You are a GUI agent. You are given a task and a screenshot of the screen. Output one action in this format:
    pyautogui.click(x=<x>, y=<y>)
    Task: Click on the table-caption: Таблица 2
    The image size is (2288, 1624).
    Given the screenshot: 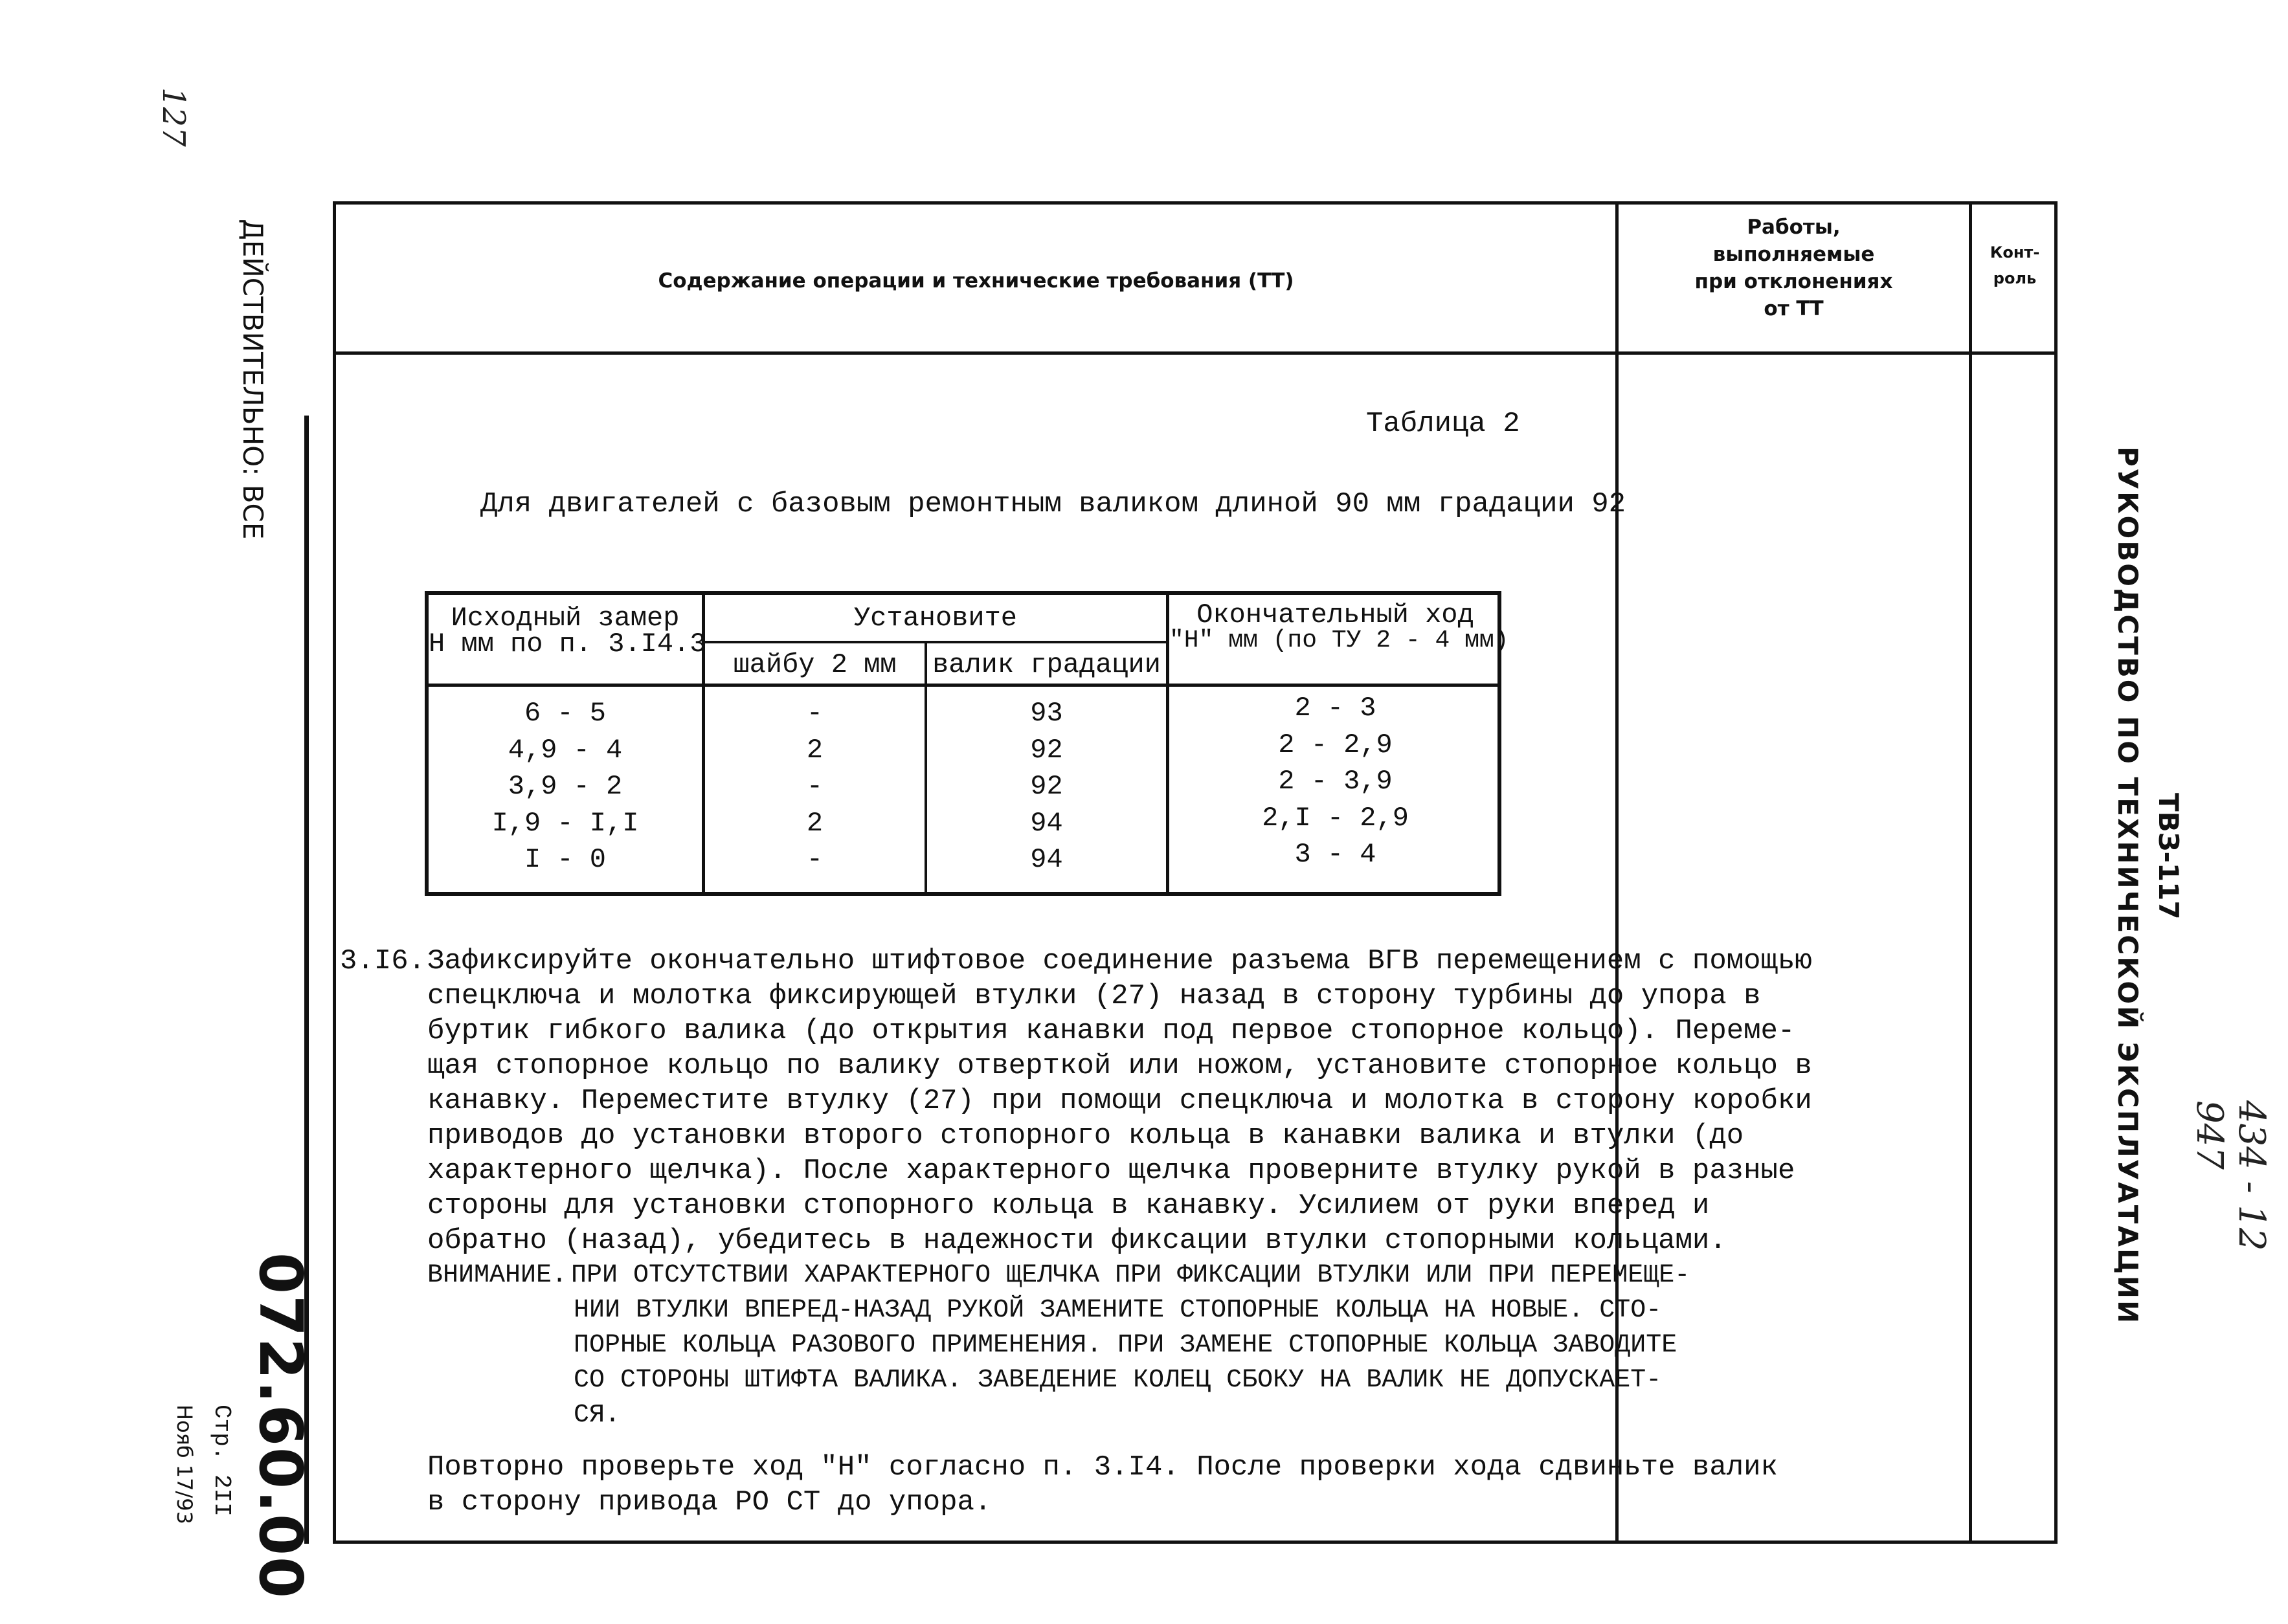 What is the action you would take?
    pyautogui.click(x=1443, y=424)
    